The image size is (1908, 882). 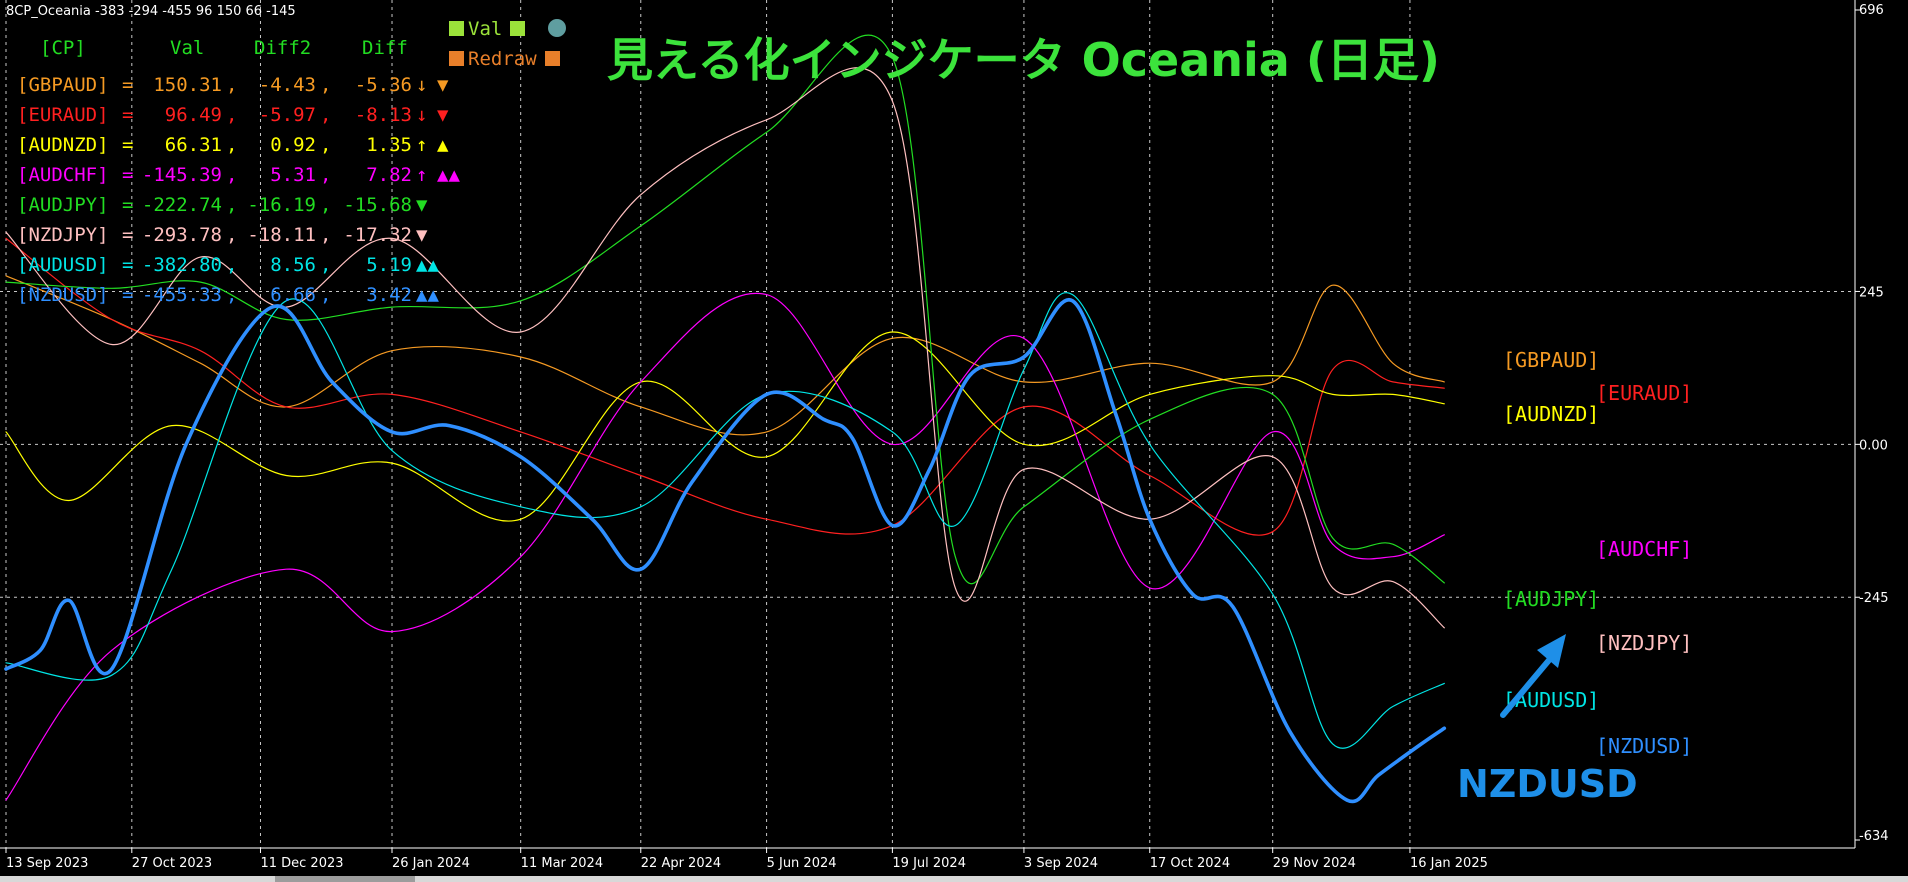 What do you see at coordinates (293, 175) in the screenshot?
I see `table-cell-diff2: 5.31` at bounding box center [293, 175].